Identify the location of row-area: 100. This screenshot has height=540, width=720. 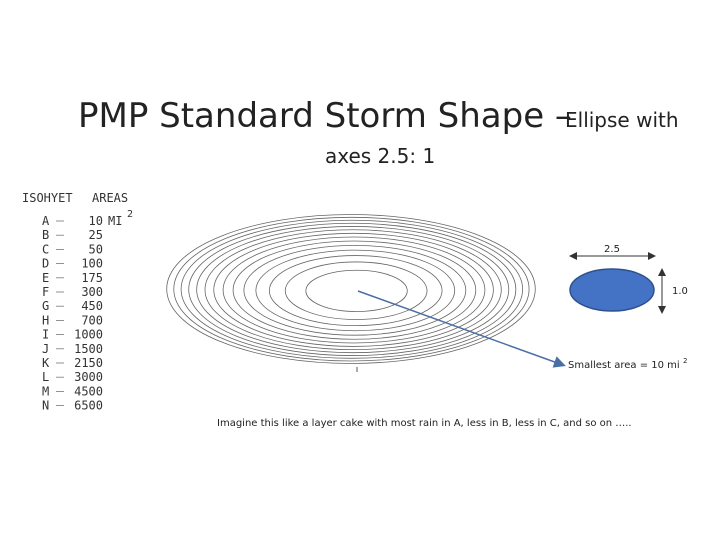
(92, 264).